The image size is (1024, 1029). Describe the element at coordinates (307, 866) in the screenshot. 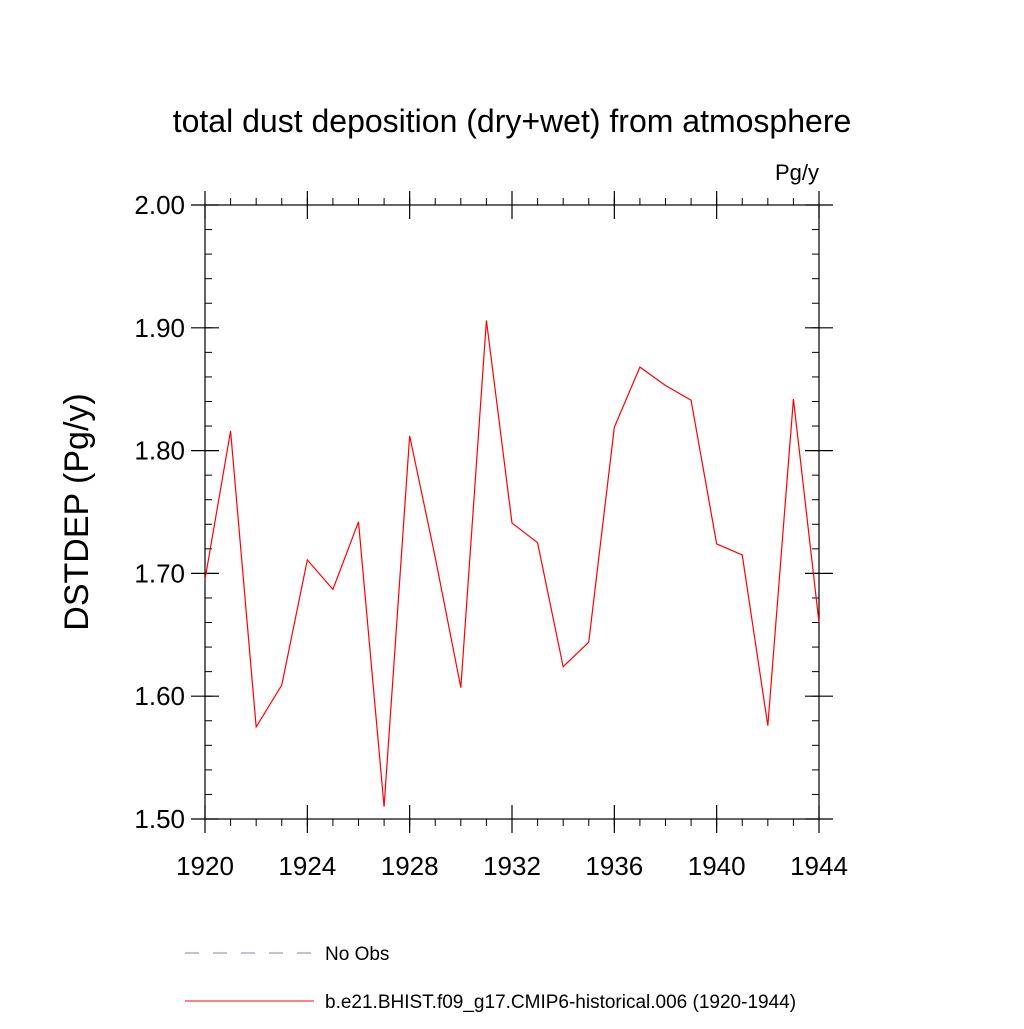

I see `x-tick-label: 1924` at that location.